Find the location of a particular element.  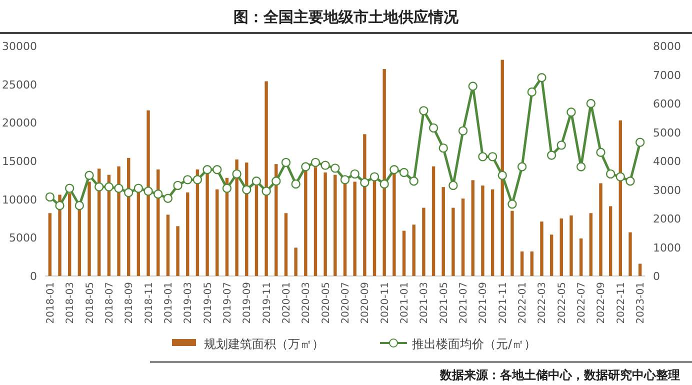

y-tick-label: 30000 is located at coordinates (19, 46).